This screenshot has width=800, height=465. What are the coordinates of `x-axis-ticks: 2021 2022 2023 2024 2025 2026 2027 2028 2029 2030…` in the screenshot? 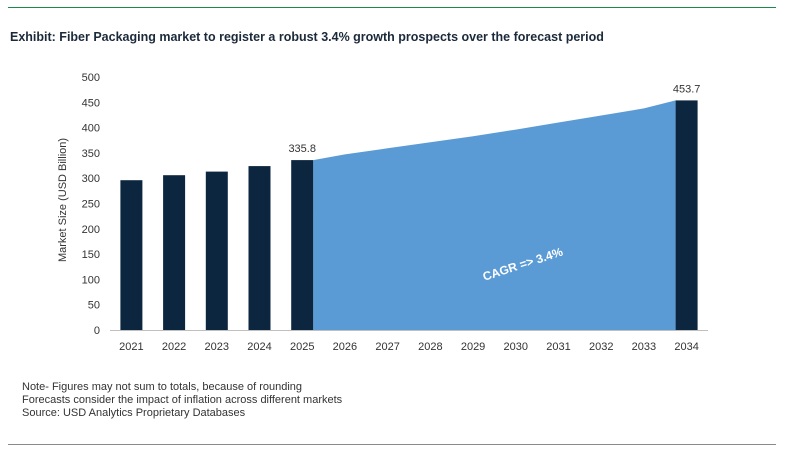 It's located at (409, 347).